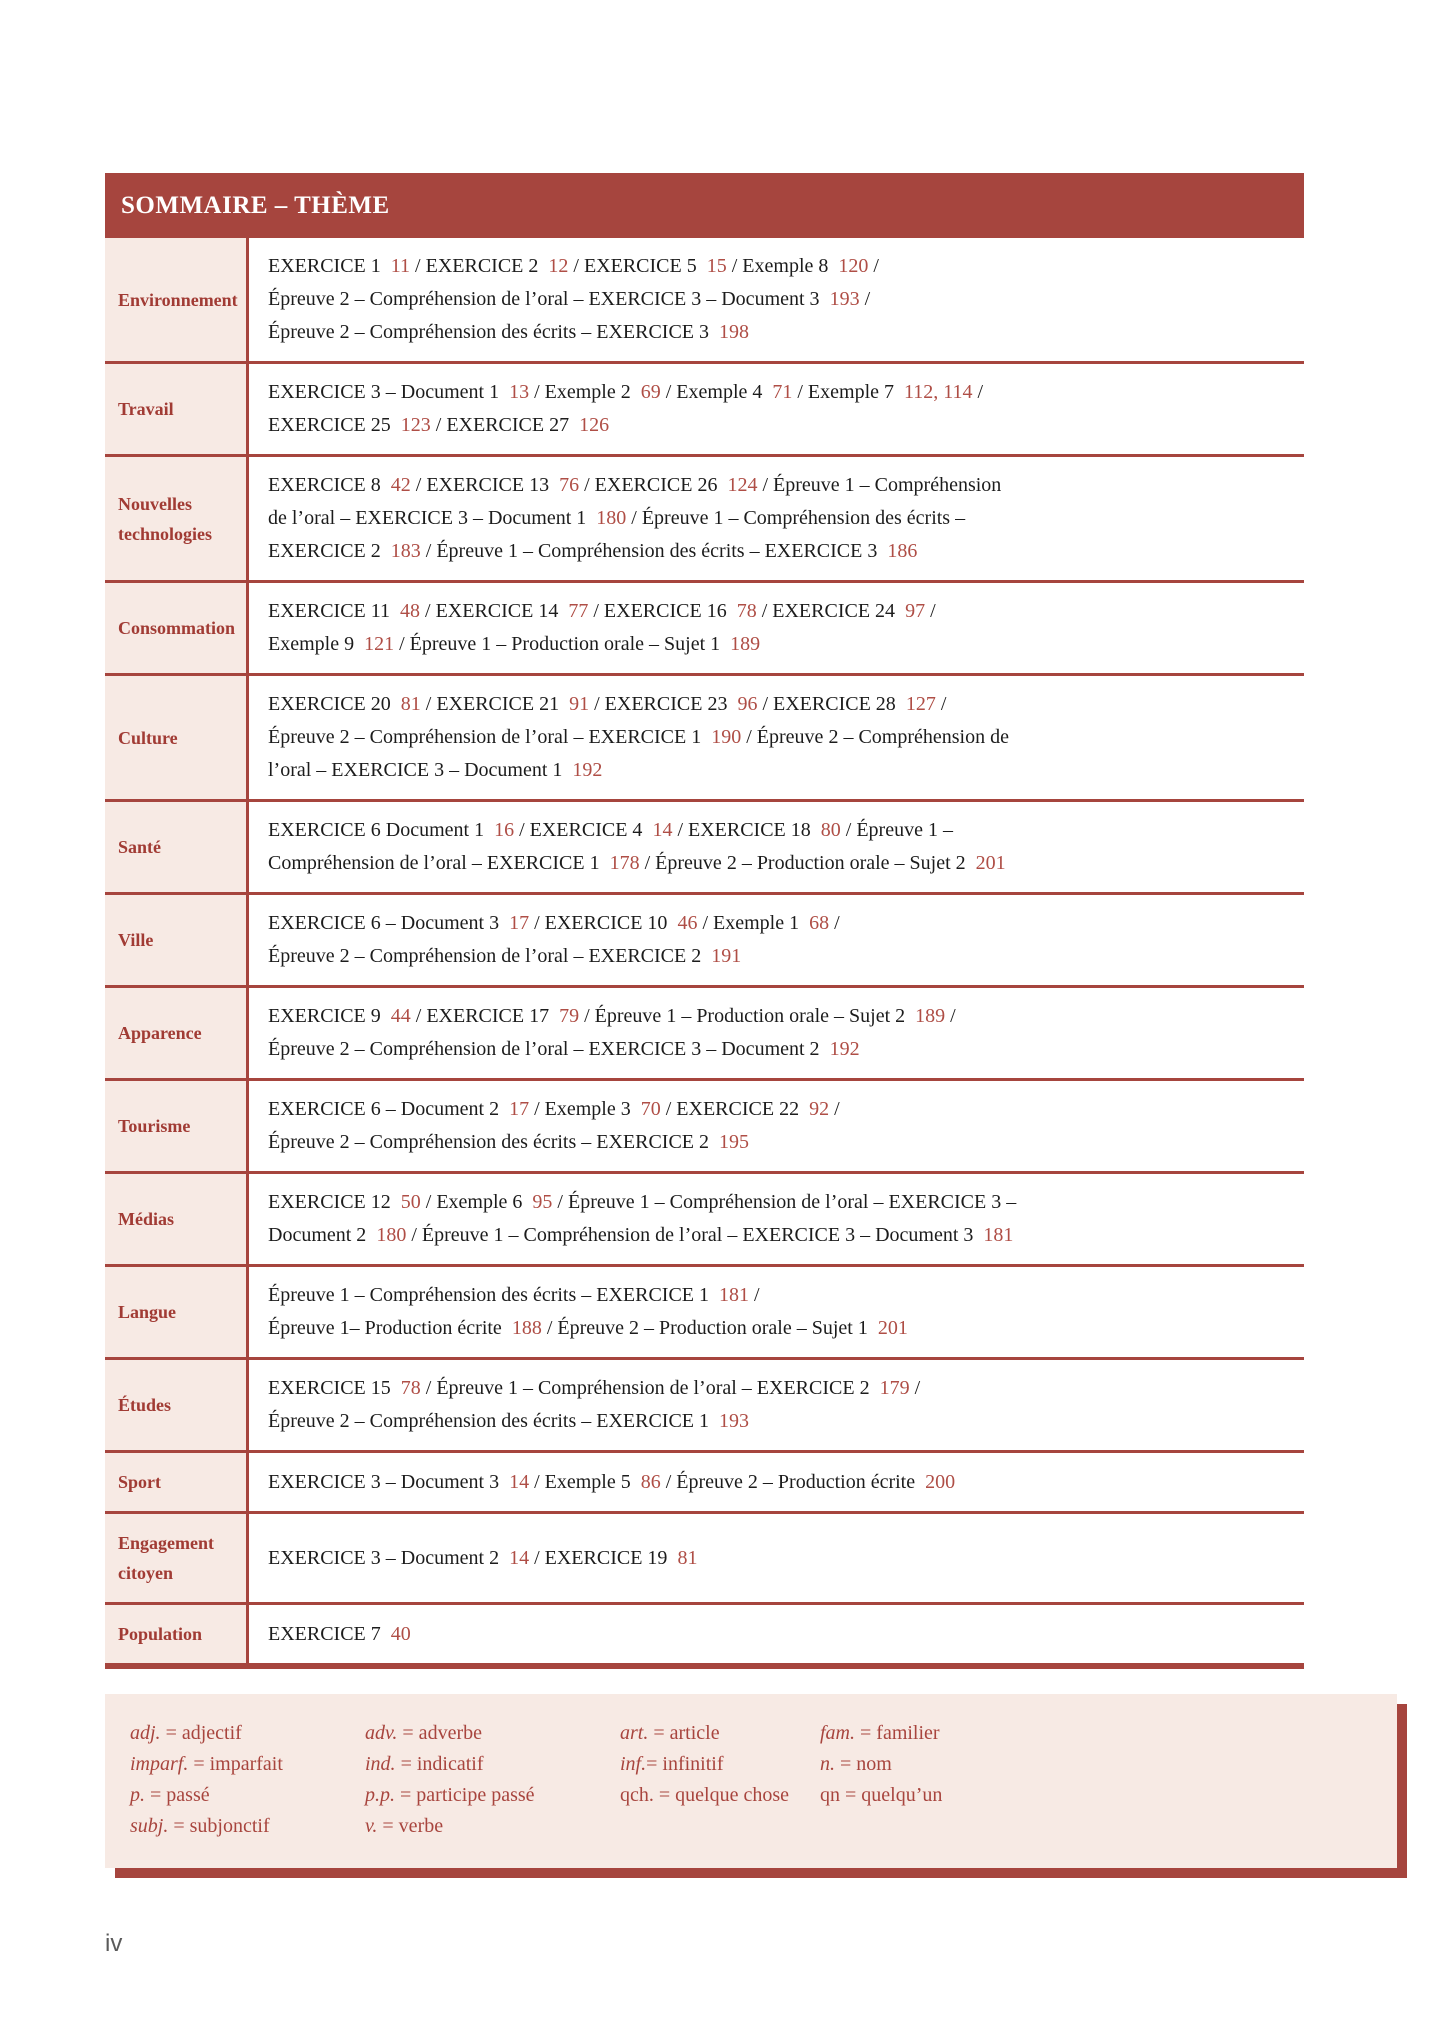  What do you see at coordinates (827, 1764) in the screenshot?
I see `legend-abbr: n.` at bounding box center [827, 1764].